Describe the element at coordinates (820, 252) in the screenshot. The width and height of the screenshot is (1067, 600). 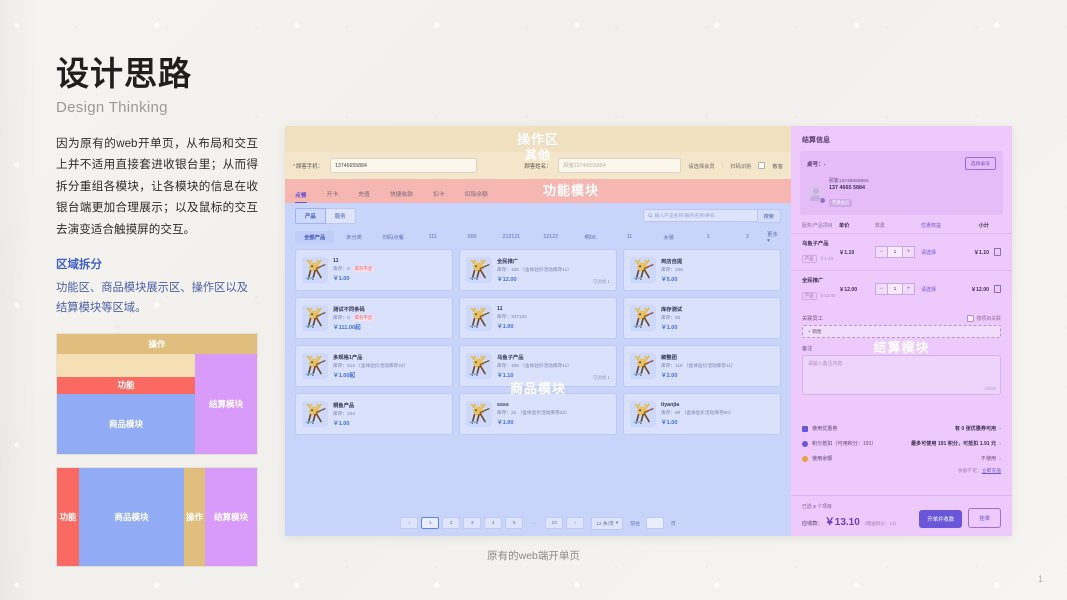
I see `cart-item-info: 乌鱼子产品 产品 ￥1.10` at that location.